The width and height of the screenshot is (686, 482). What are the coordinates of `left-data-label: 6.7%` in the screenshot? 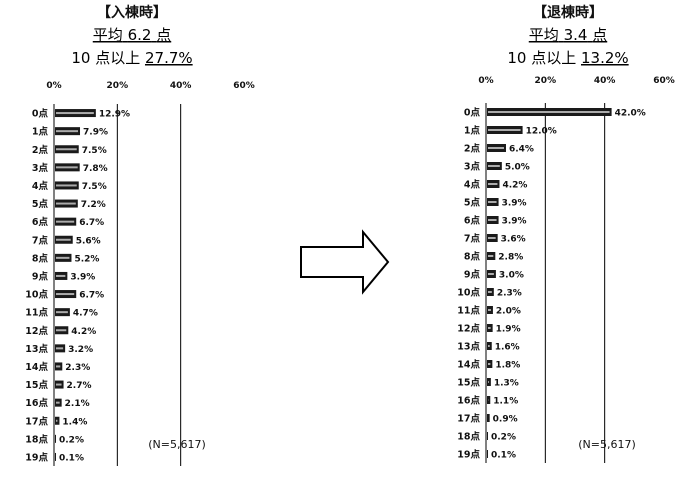 It's located at (91, 223).